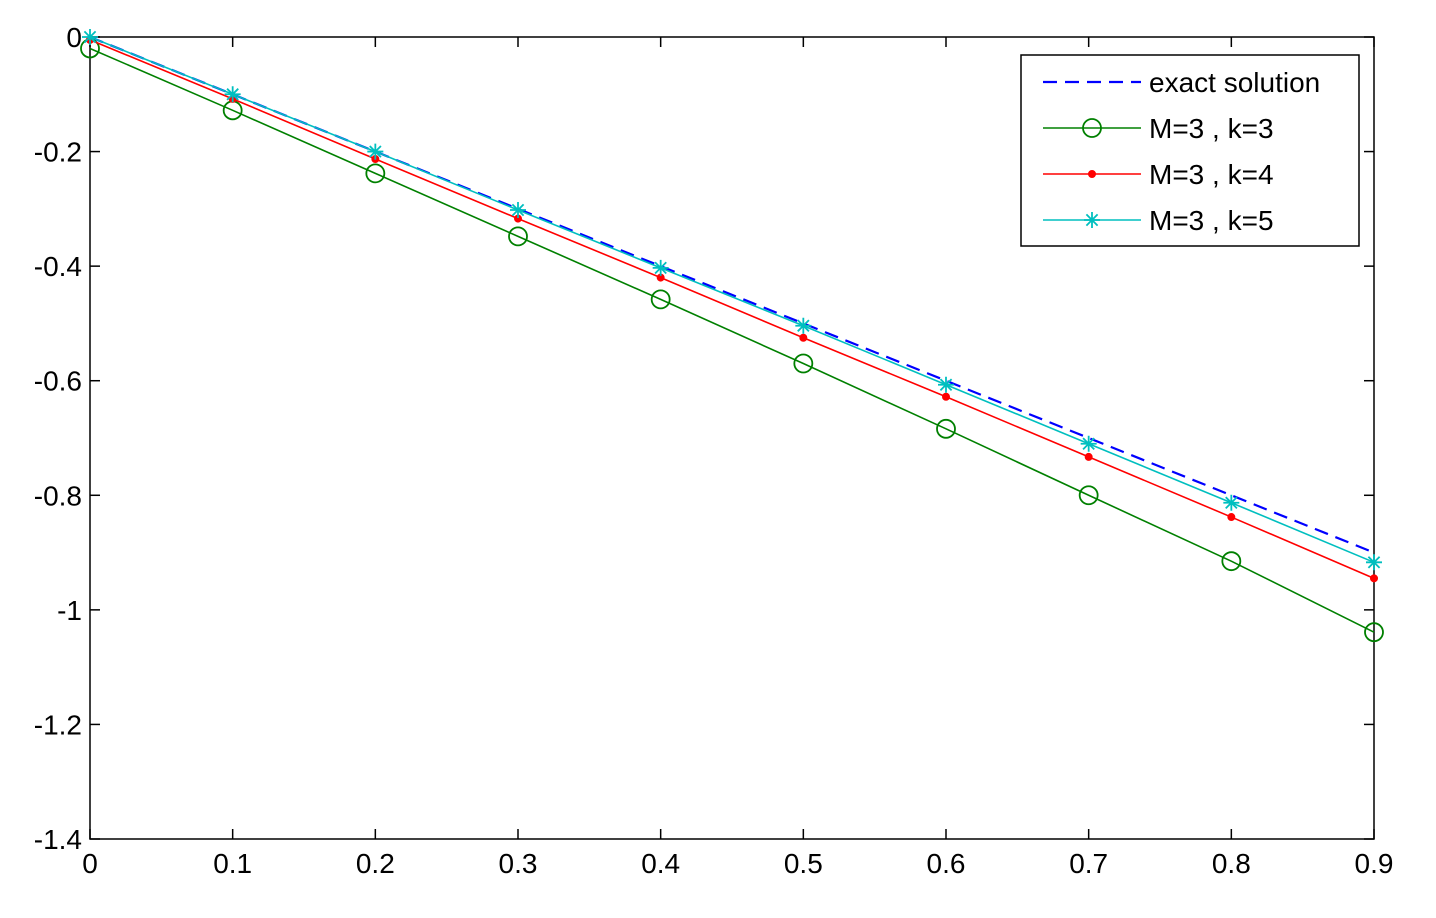 The height and width of the screenshot is (918, 1436). Describe the element at coordinates (946, 863) in the screenshot. I see `x-tick-label: 0.6` at that location.